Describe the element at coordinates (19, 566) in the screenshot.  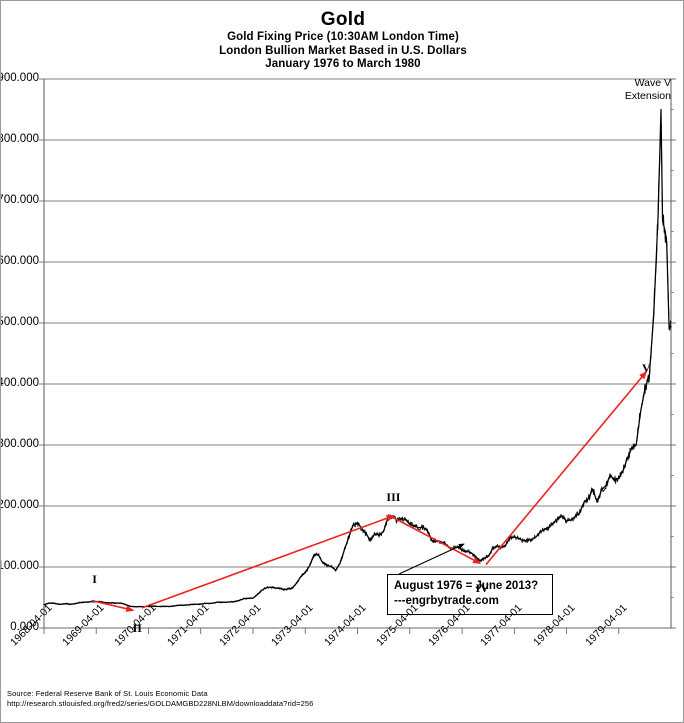
I see `y-axis-tick-label: 100.000` at that location.